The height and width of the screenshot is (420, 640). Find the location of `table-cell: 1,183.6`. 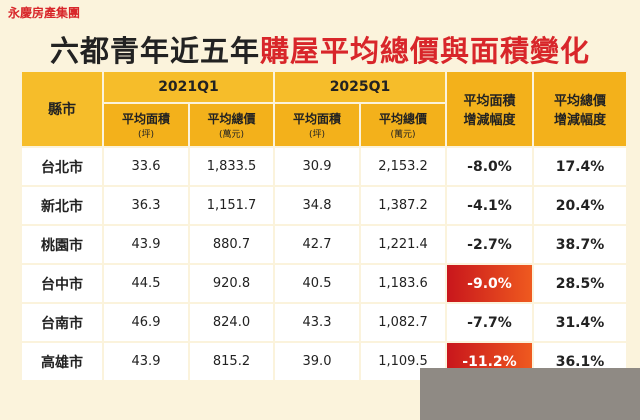

table-cell: 1,183.6 is located at coordinates (403, 283).